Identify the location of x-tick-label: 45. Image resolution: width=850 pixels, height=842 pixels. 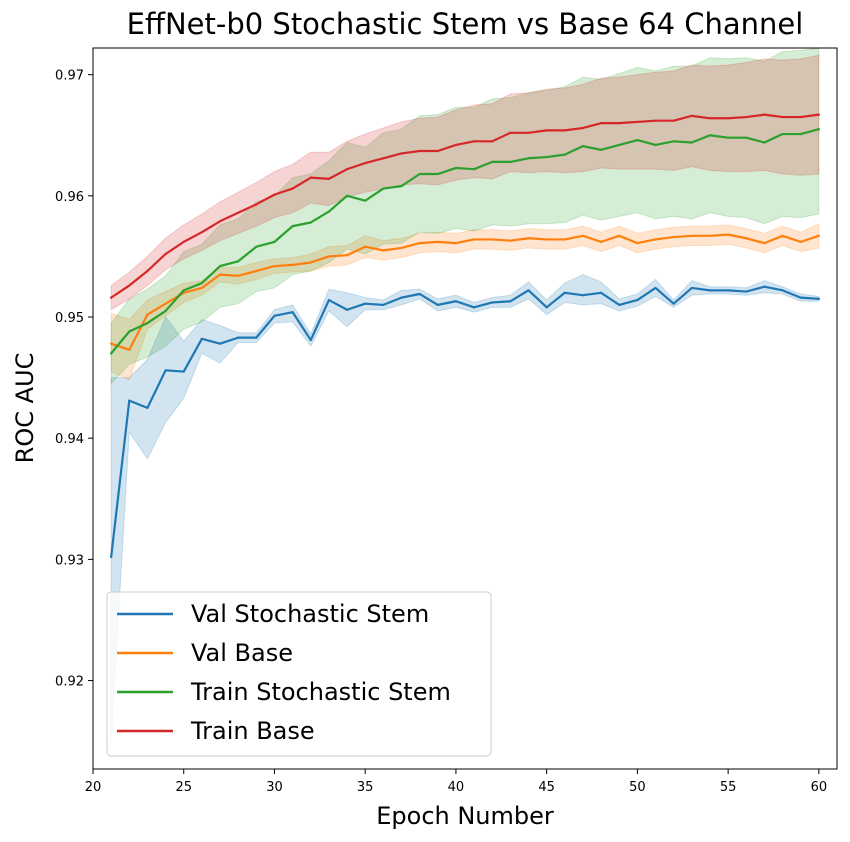
(546, 787).